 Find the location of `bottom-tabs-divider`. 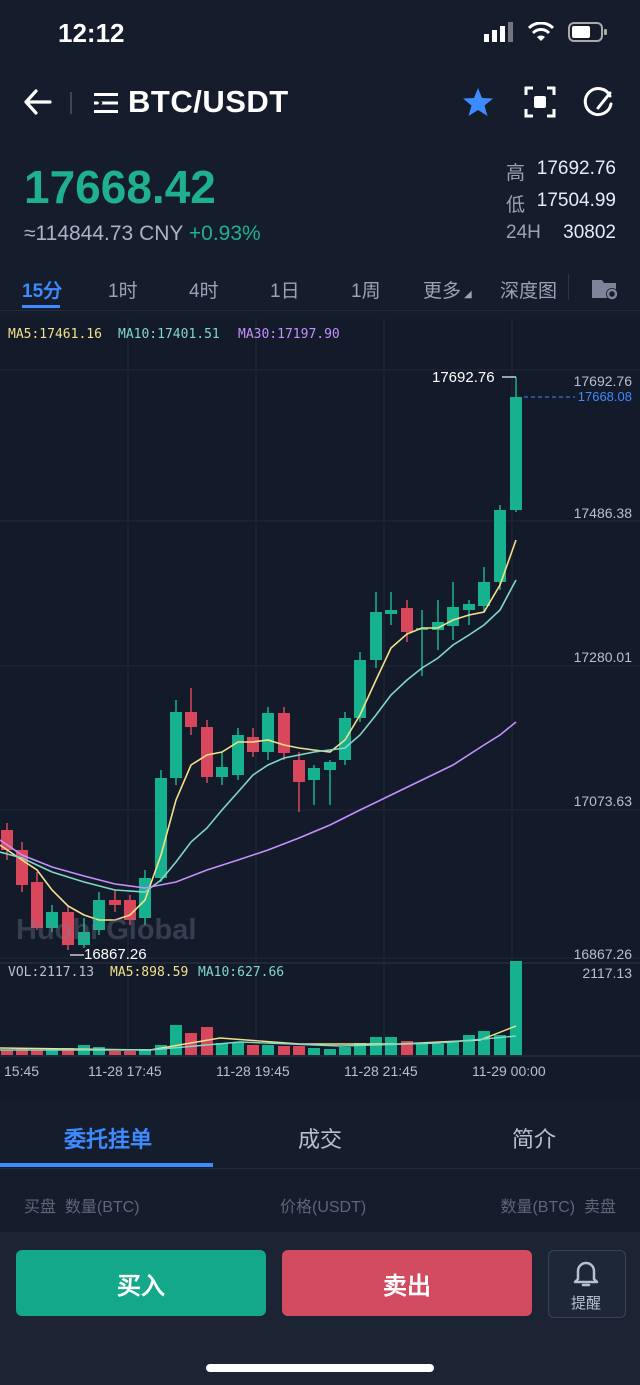

bottom-tabs-divider is located at coordinates (320, 1168).